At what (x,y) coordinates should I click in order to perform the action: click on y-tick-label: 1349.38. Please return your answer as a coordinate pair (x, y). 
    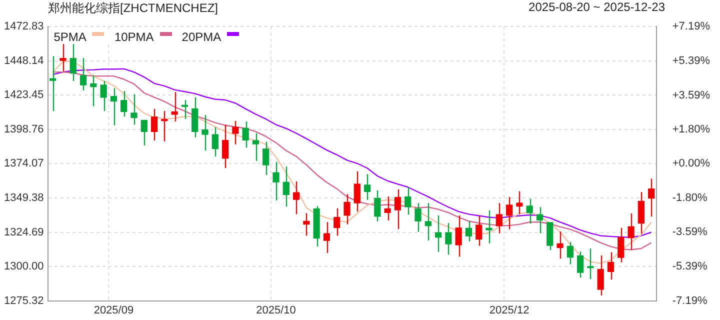
    Looking at the image, I should click on (24, 198).